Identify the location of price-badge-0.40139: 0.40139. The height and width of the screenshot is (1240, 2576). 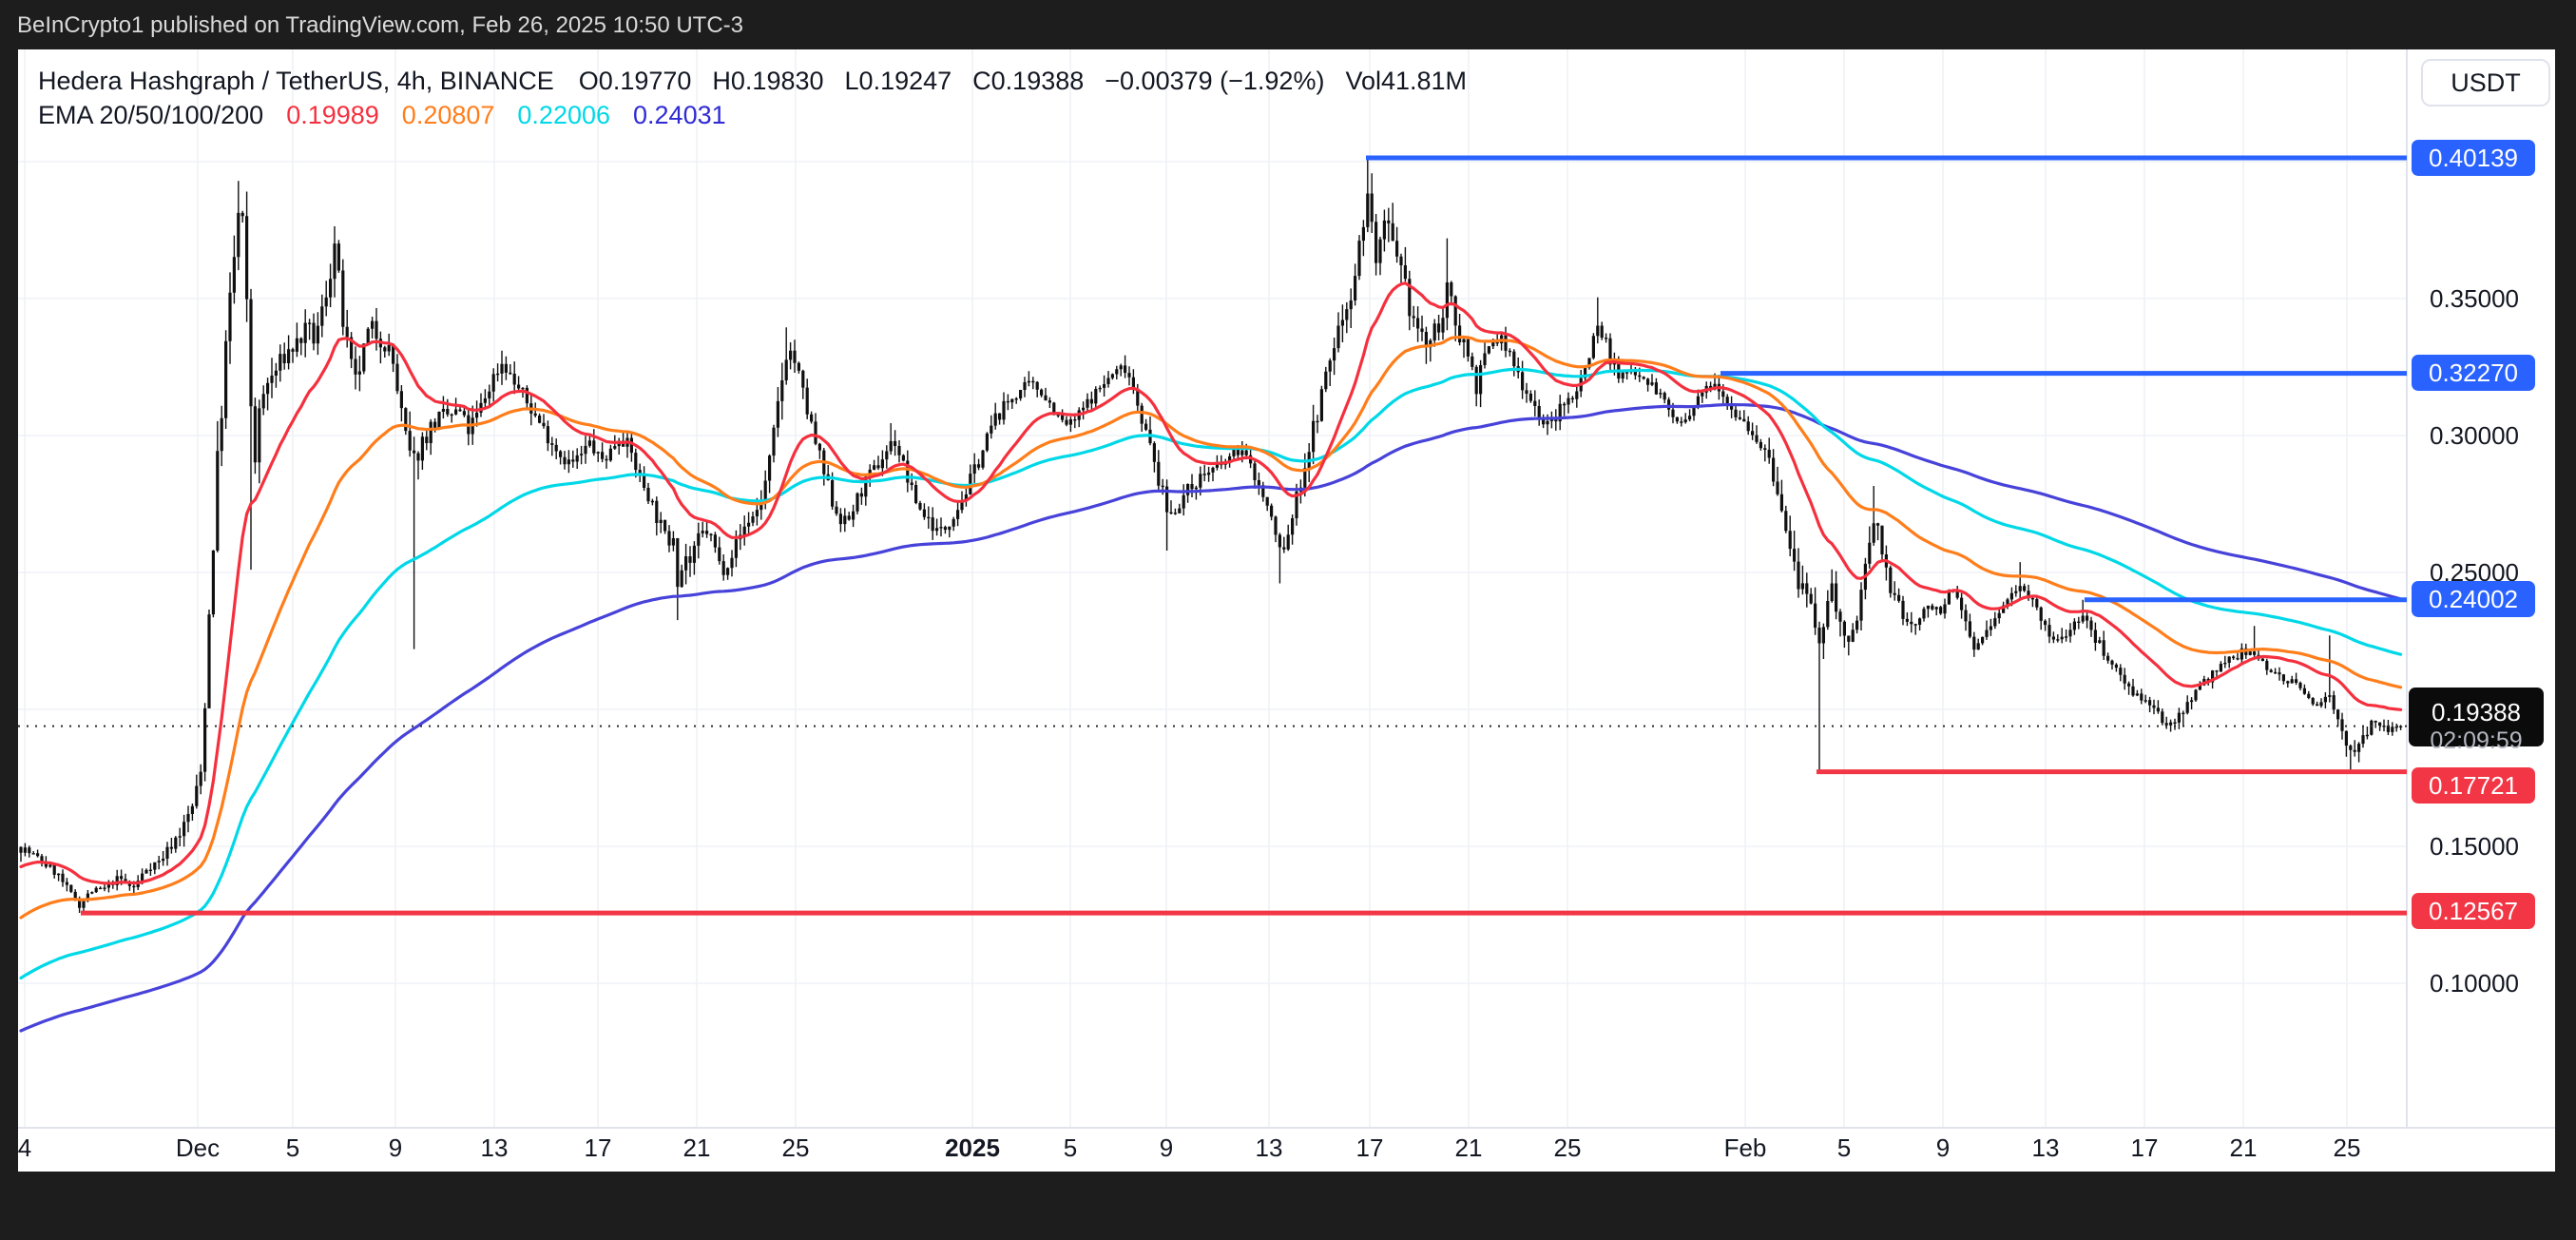
(2473, 158).